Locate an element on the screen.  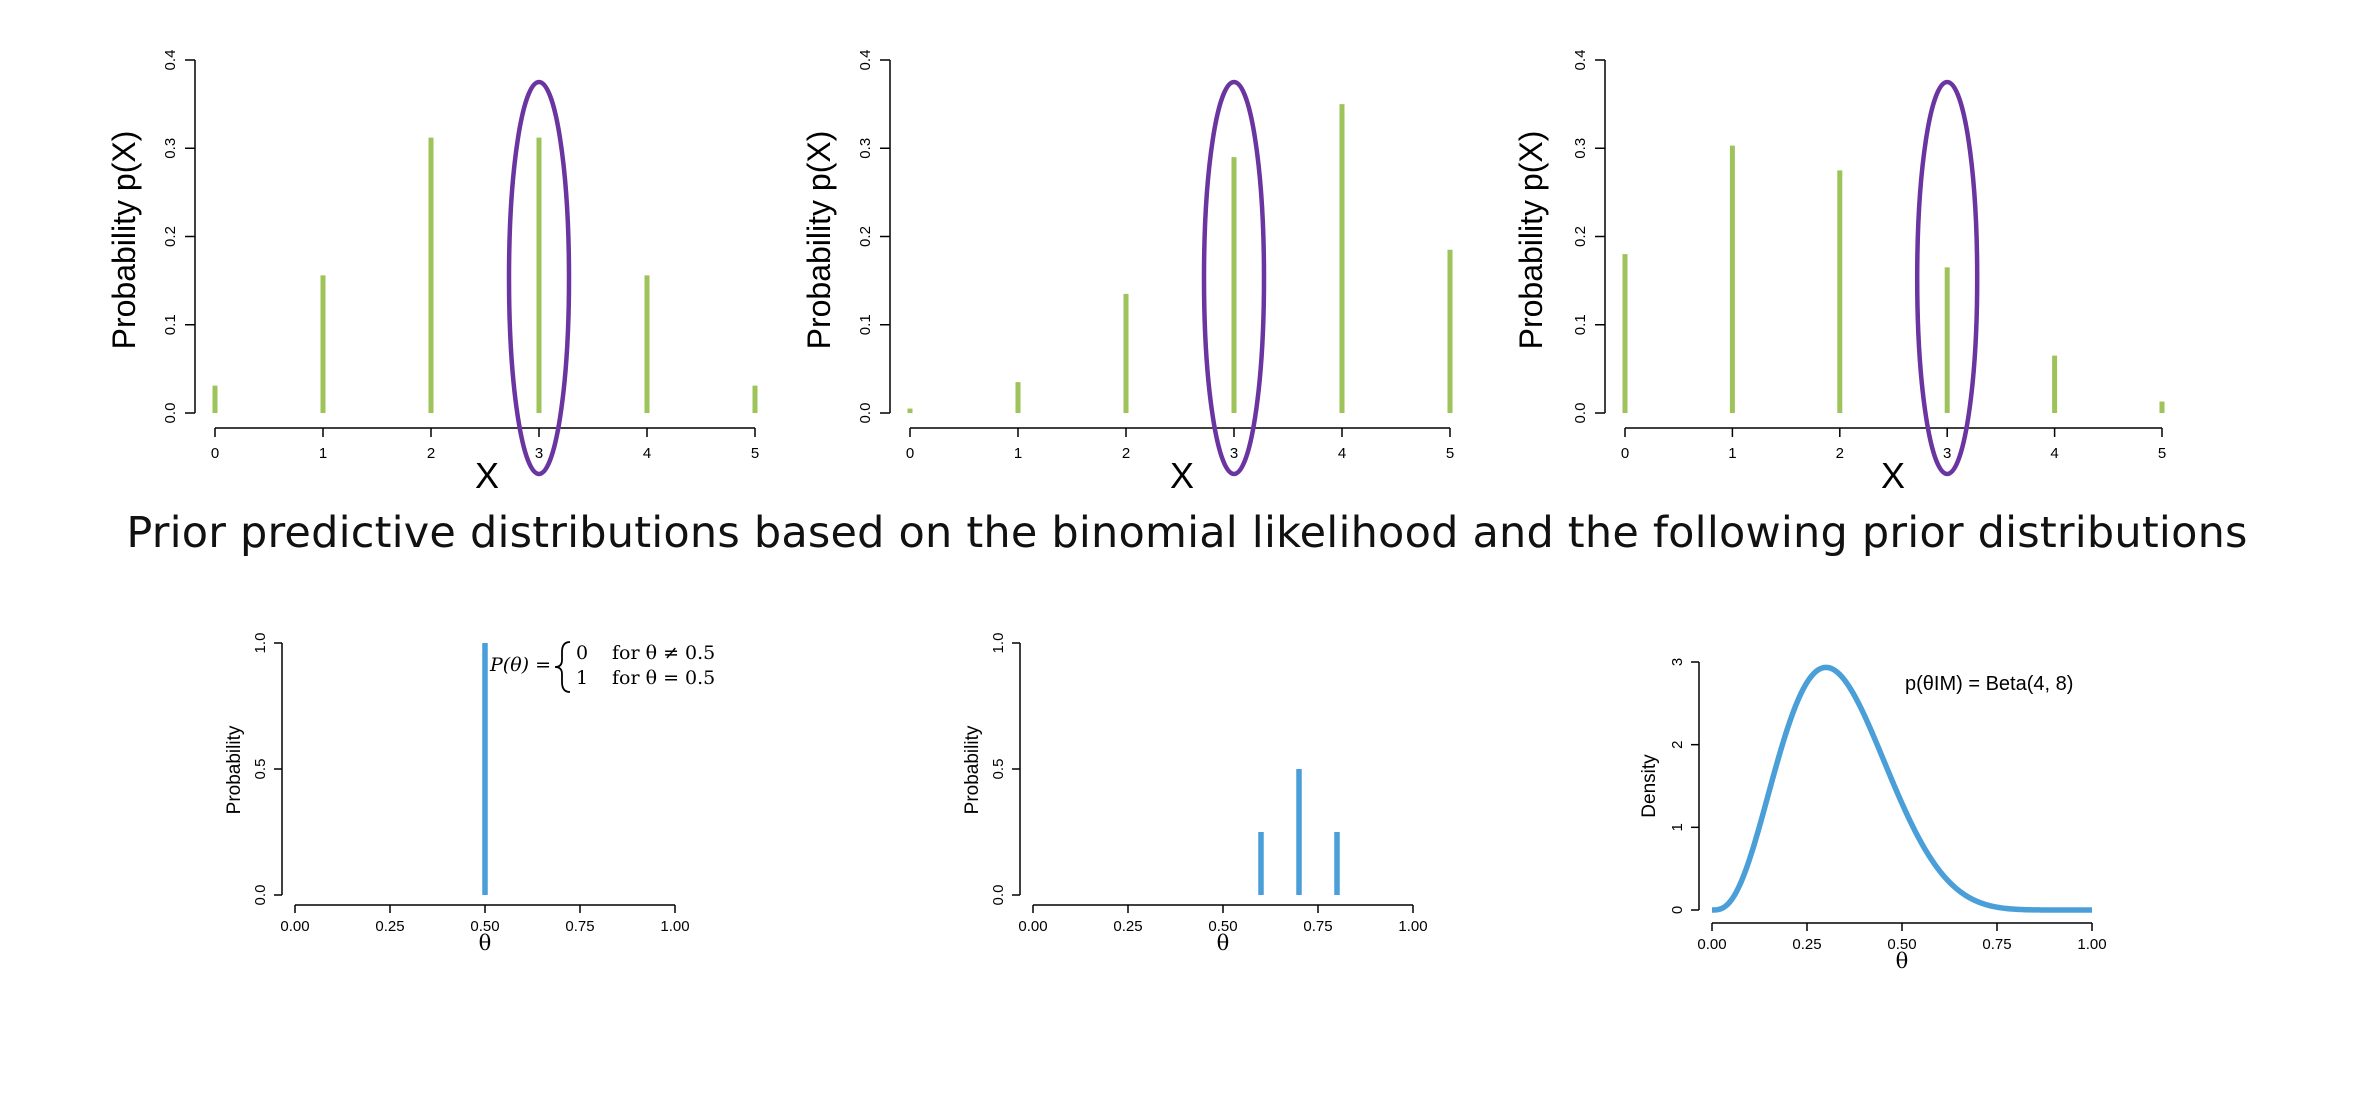
formula-brace is located at coordinates (562, 667).